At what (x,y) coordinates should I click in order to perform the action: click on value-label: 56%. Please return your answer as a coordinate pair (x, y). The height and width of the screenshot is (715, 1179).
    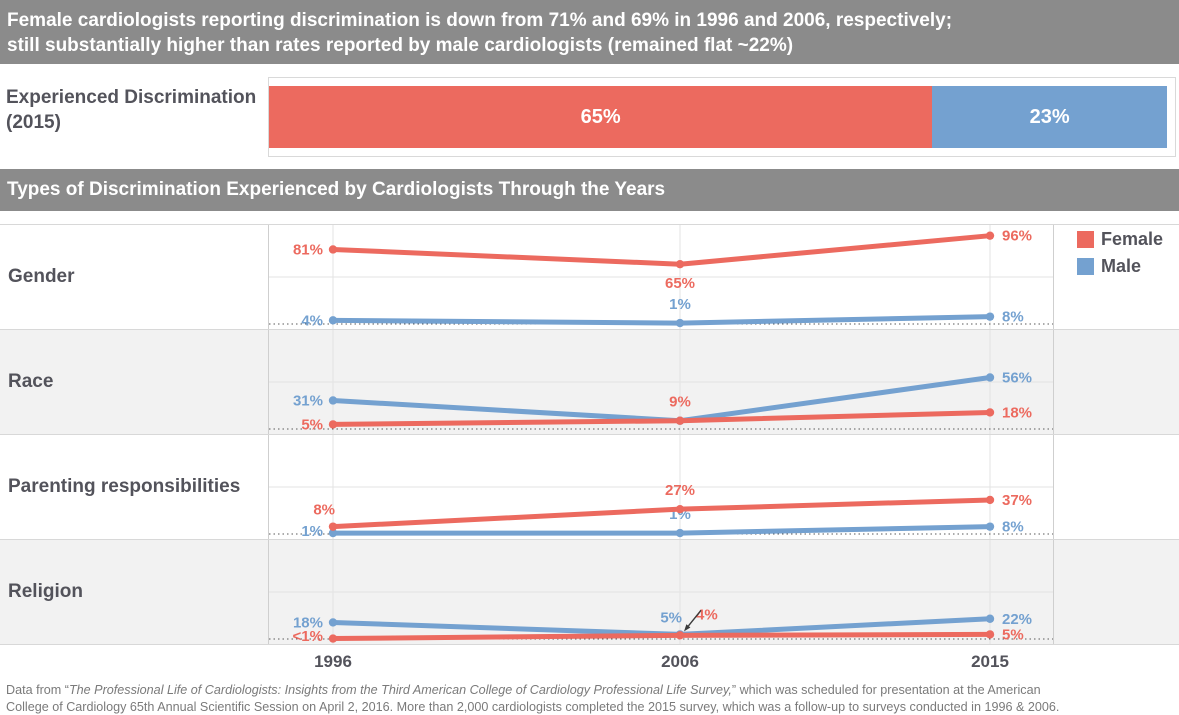
    Looking at the image, I should click on (1017, 377).